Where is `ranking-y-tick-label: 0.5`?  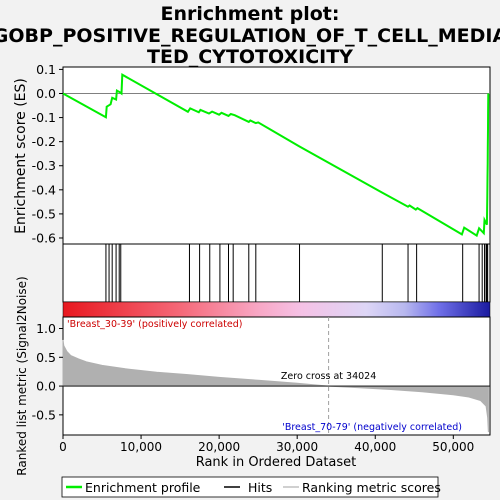
ranking-y-tick-label: 0.5 is located at coordinates (46, 357).